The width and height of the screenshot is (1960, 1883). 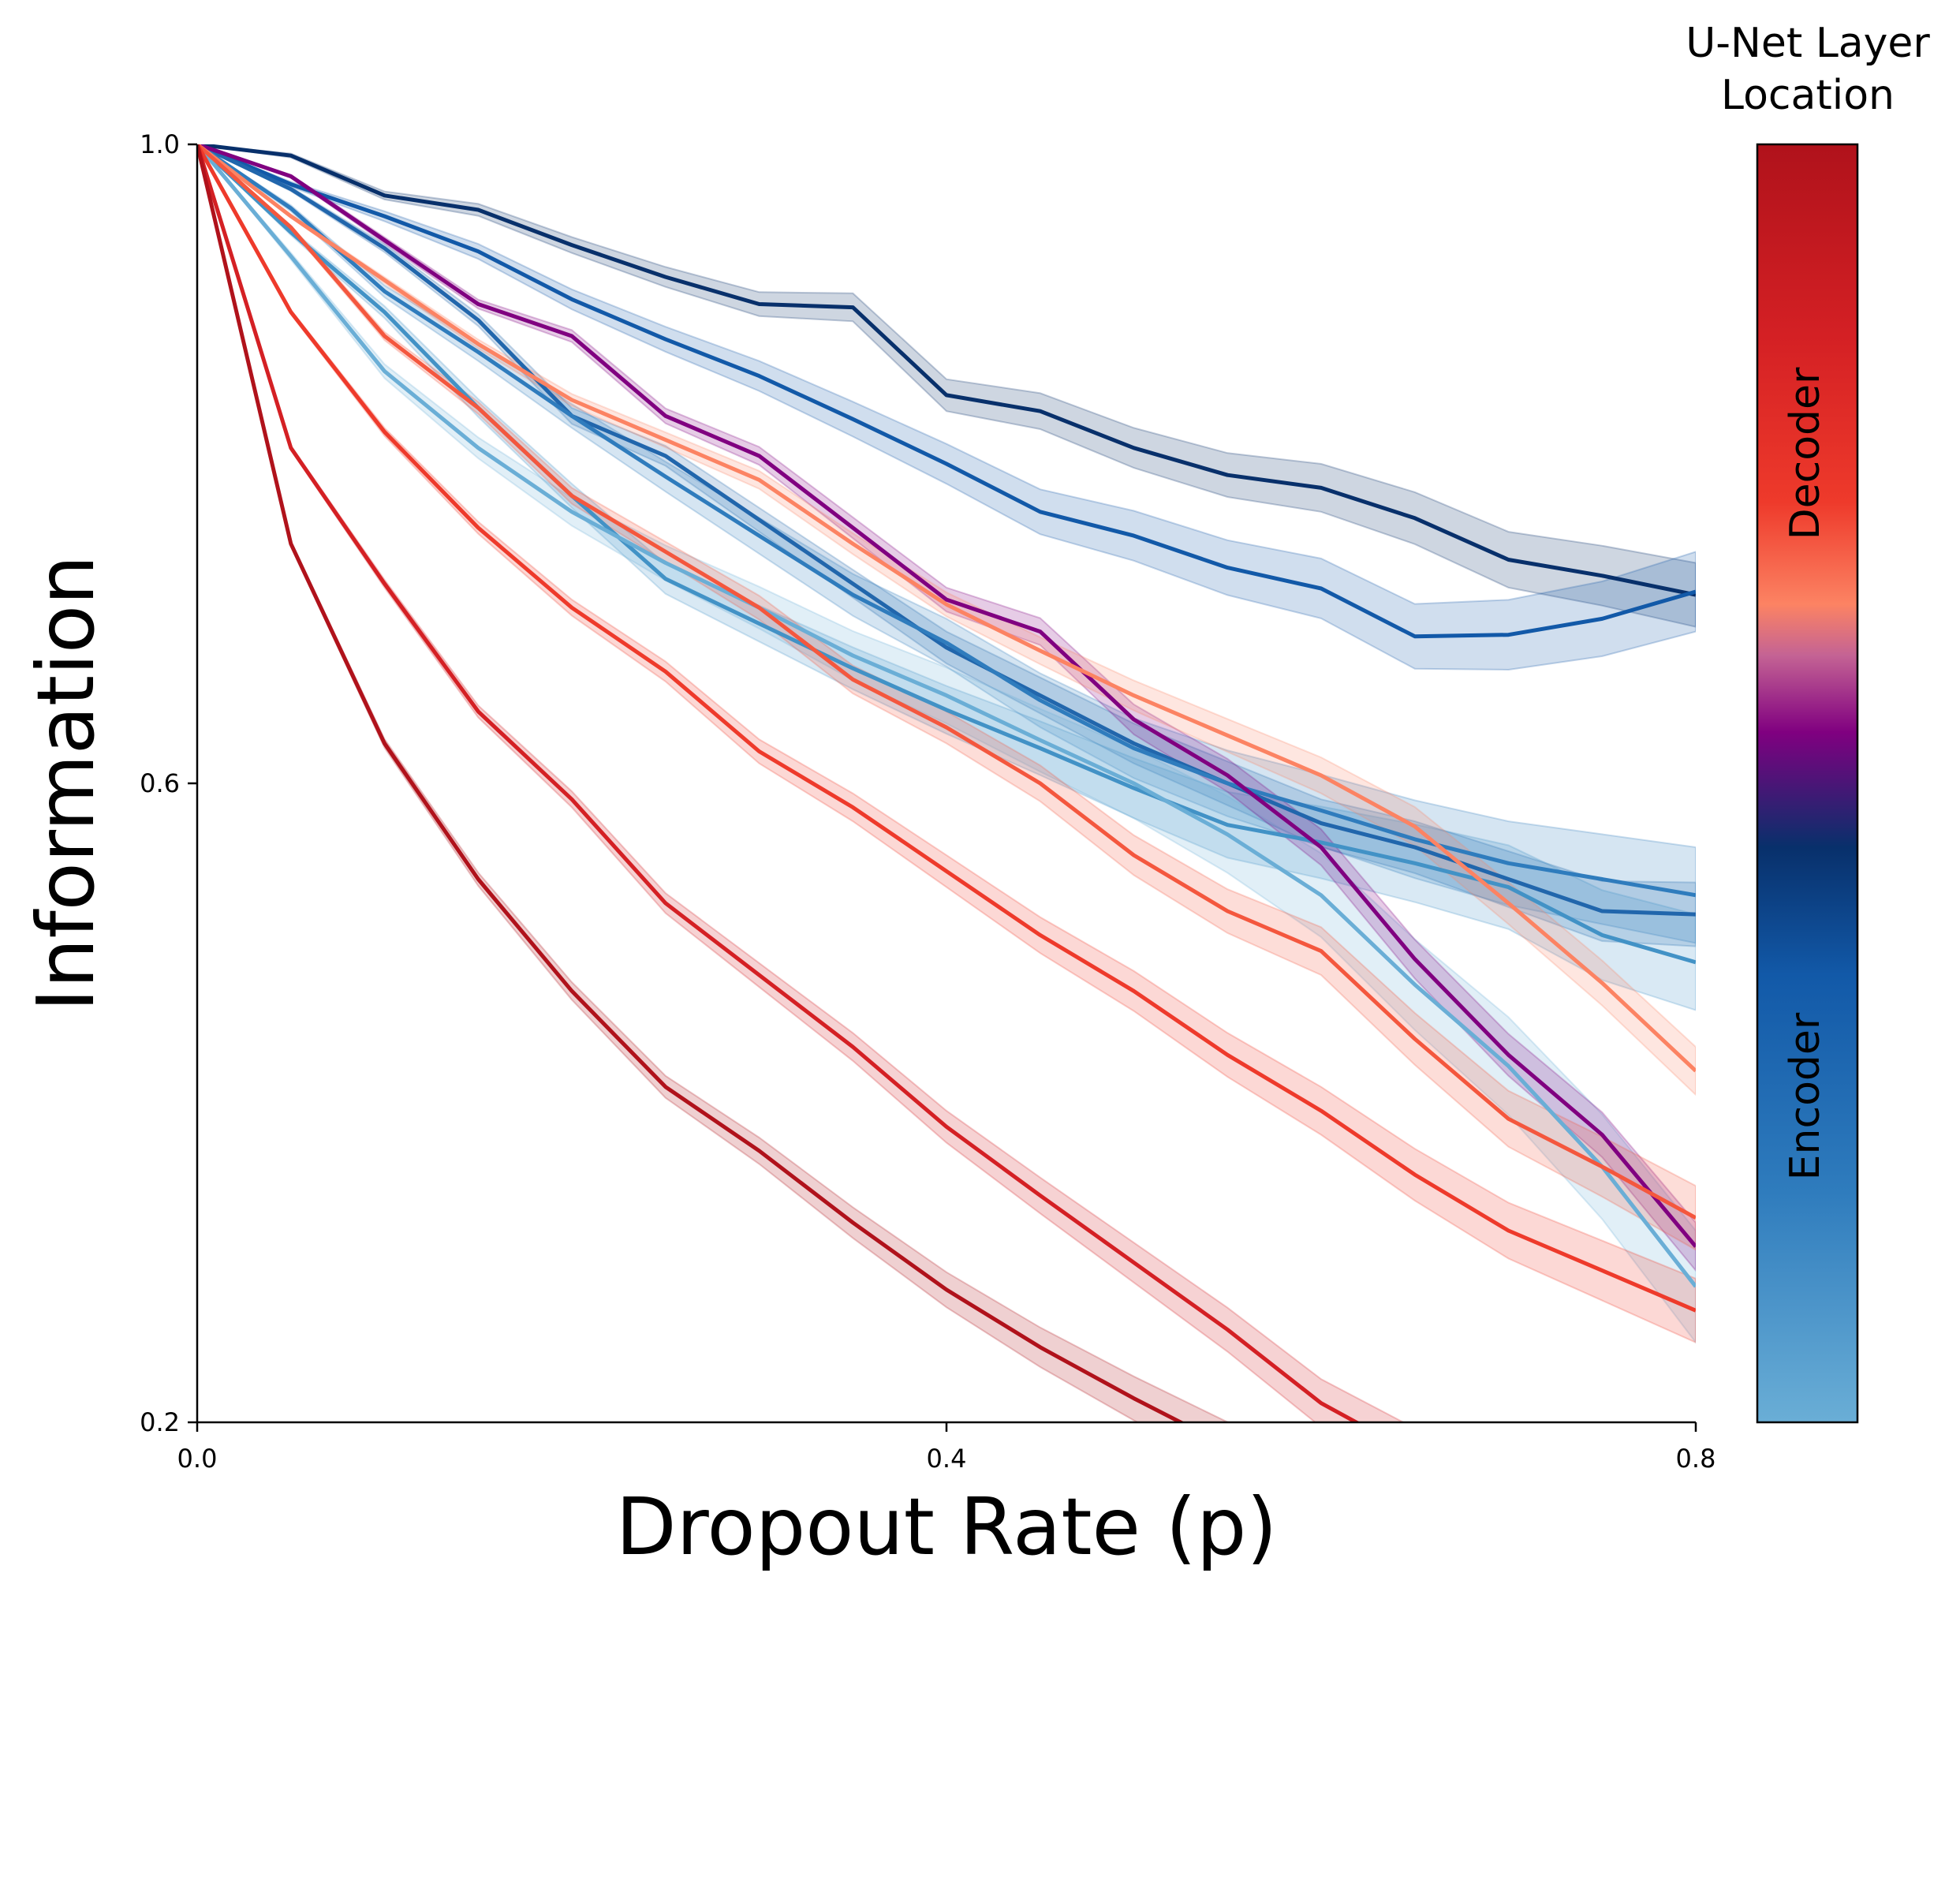 I want to click on colorbar-title-line2: Location, so click(x=1808, y=95).